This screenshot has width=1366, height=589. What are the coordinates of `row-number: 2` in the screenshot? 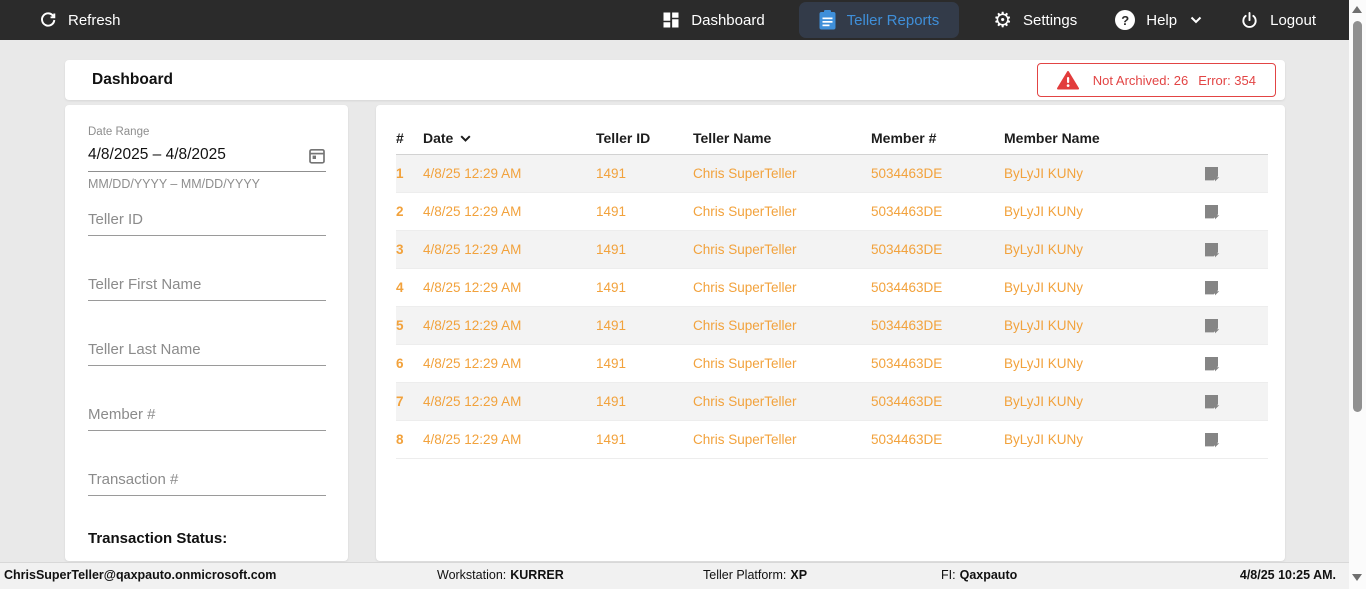 It's located at (400, 211).